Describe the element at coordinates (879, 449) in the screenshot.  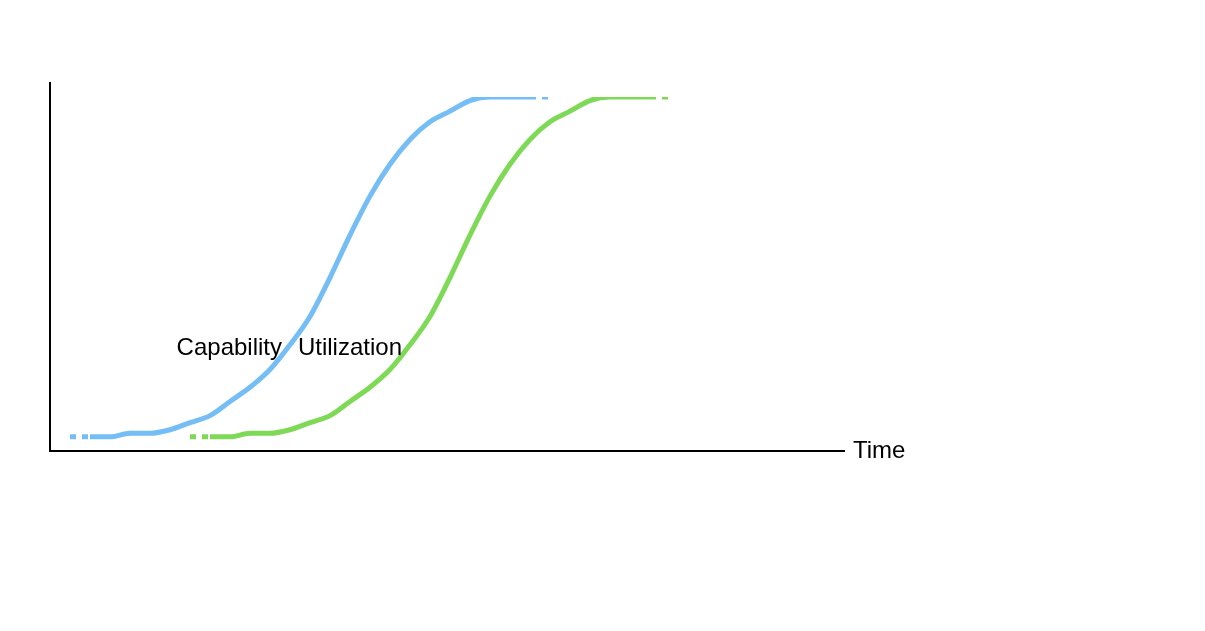
I see `x-axis-title: Time` at that location.